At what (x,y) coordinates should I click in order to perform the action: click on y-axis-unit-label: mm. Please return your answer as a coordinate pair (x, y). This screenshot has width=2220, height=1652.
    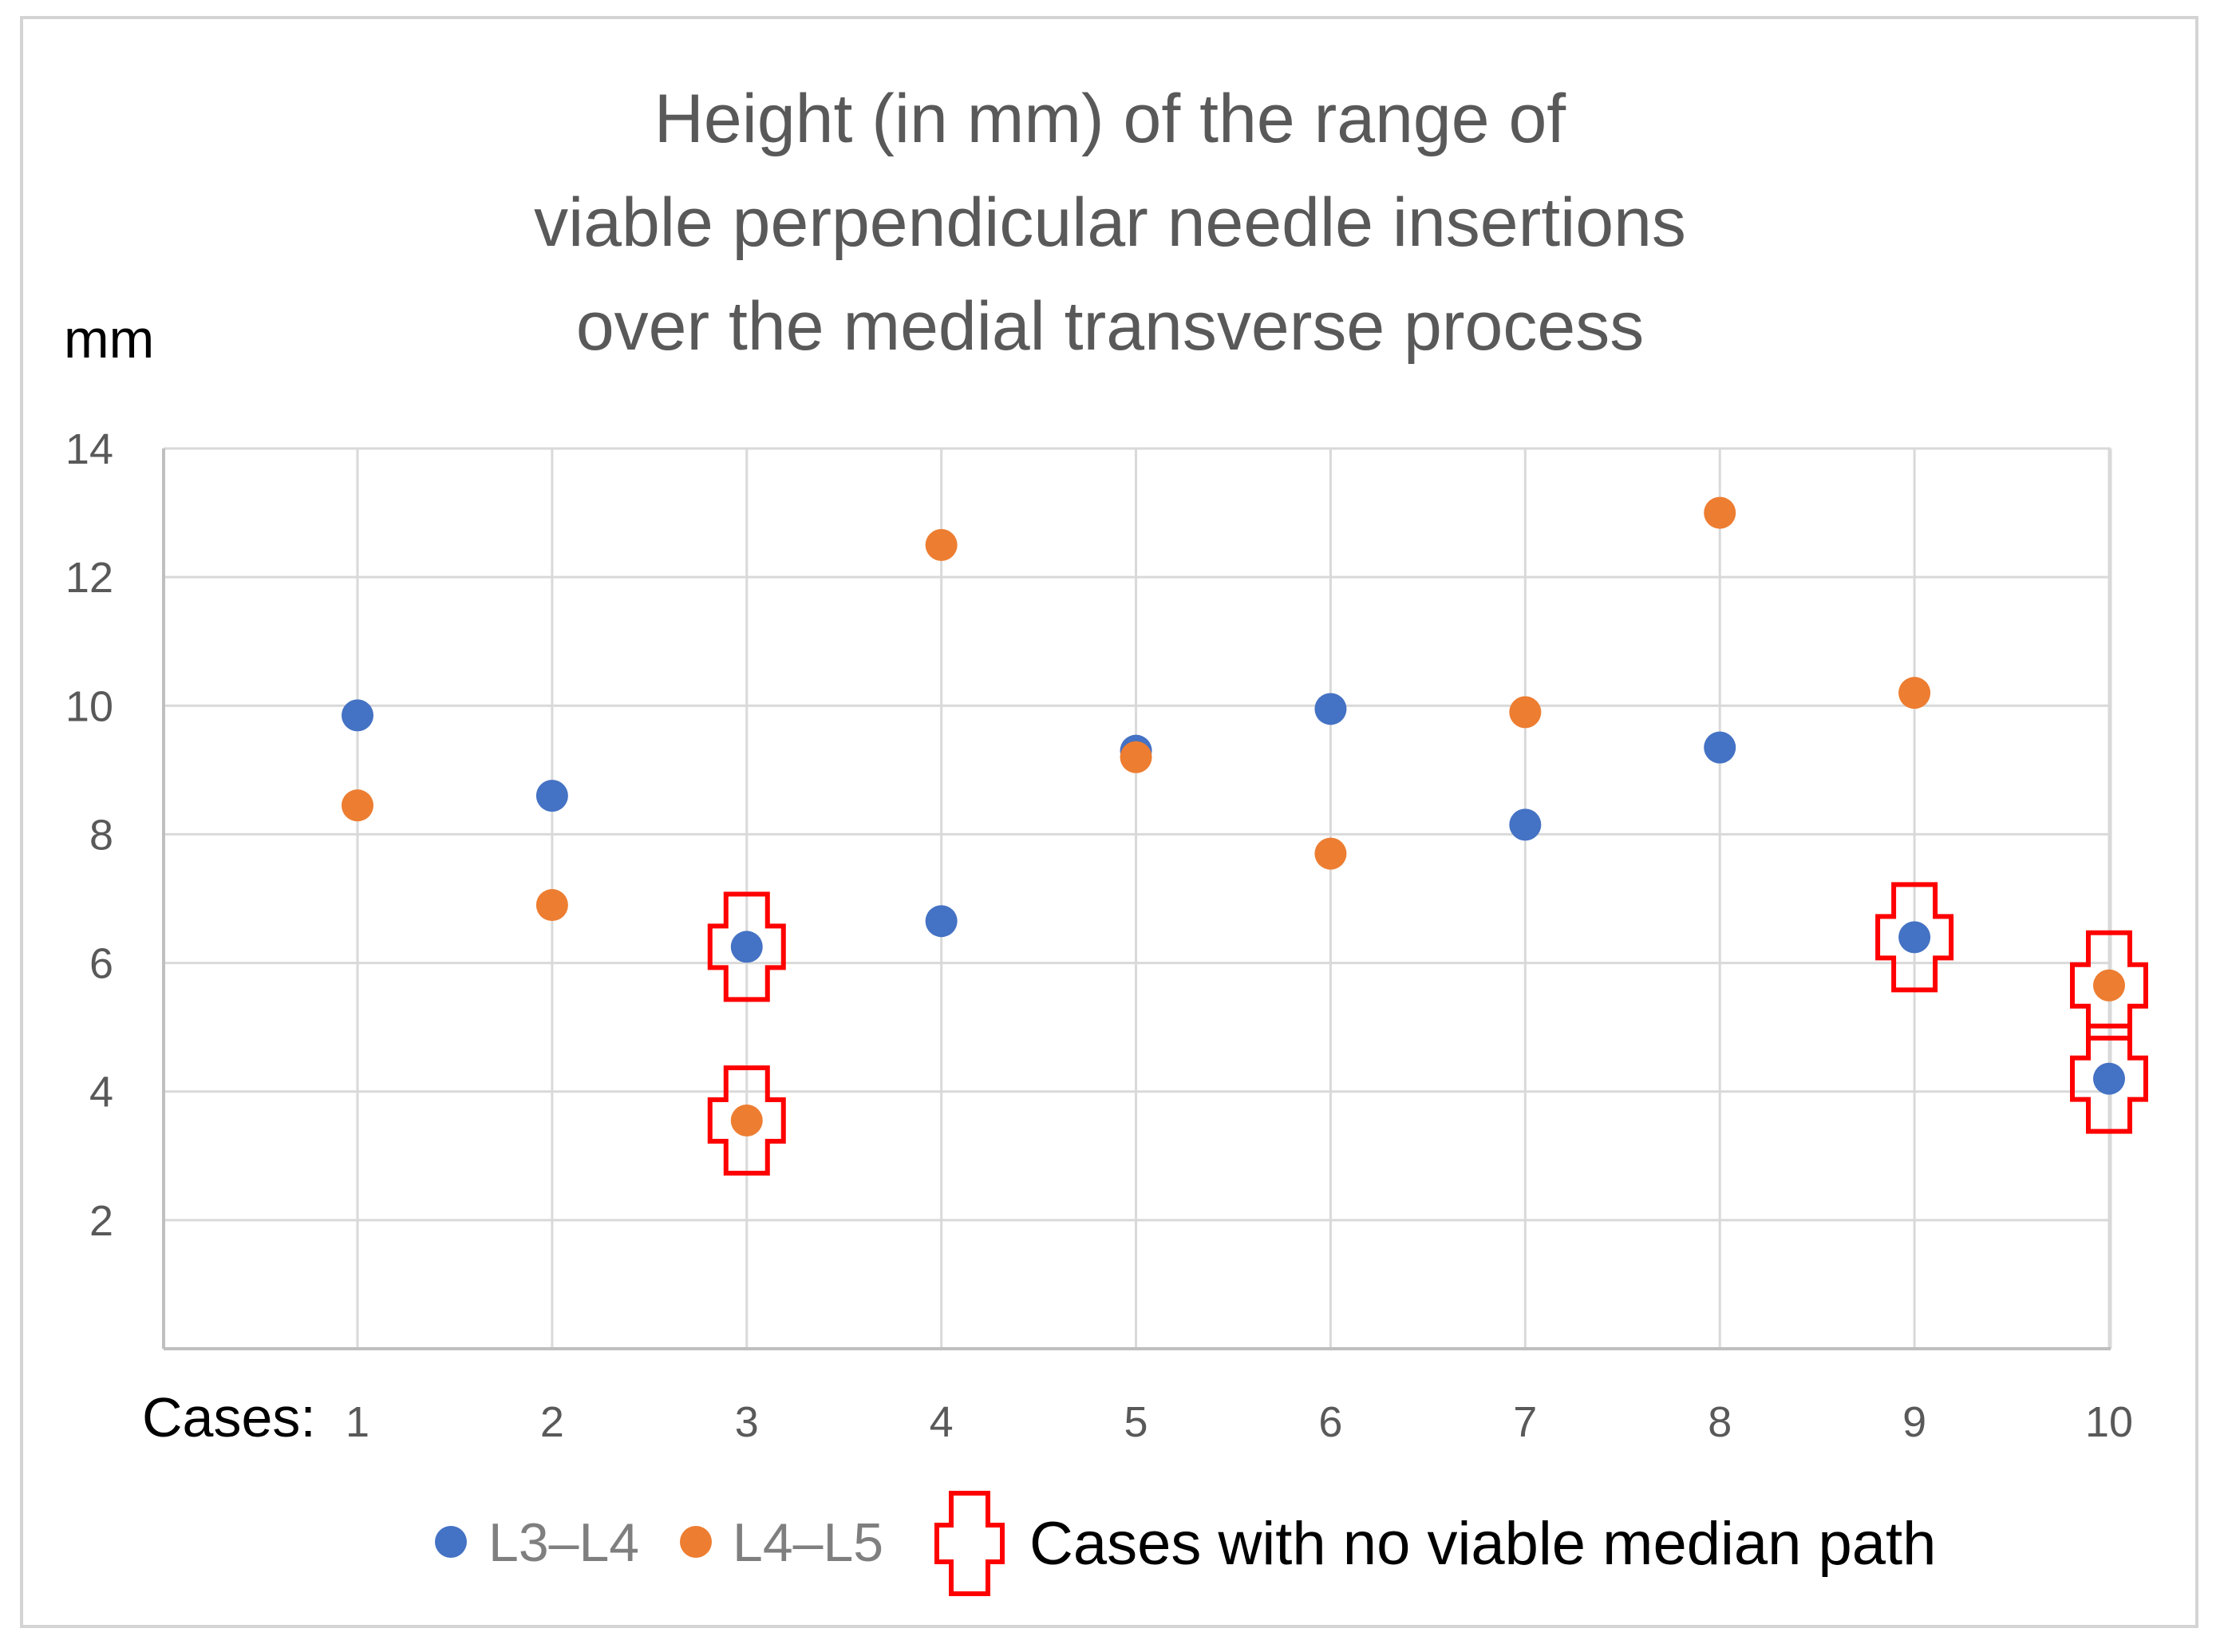
    Looking at the image, I should click on (109, 339).